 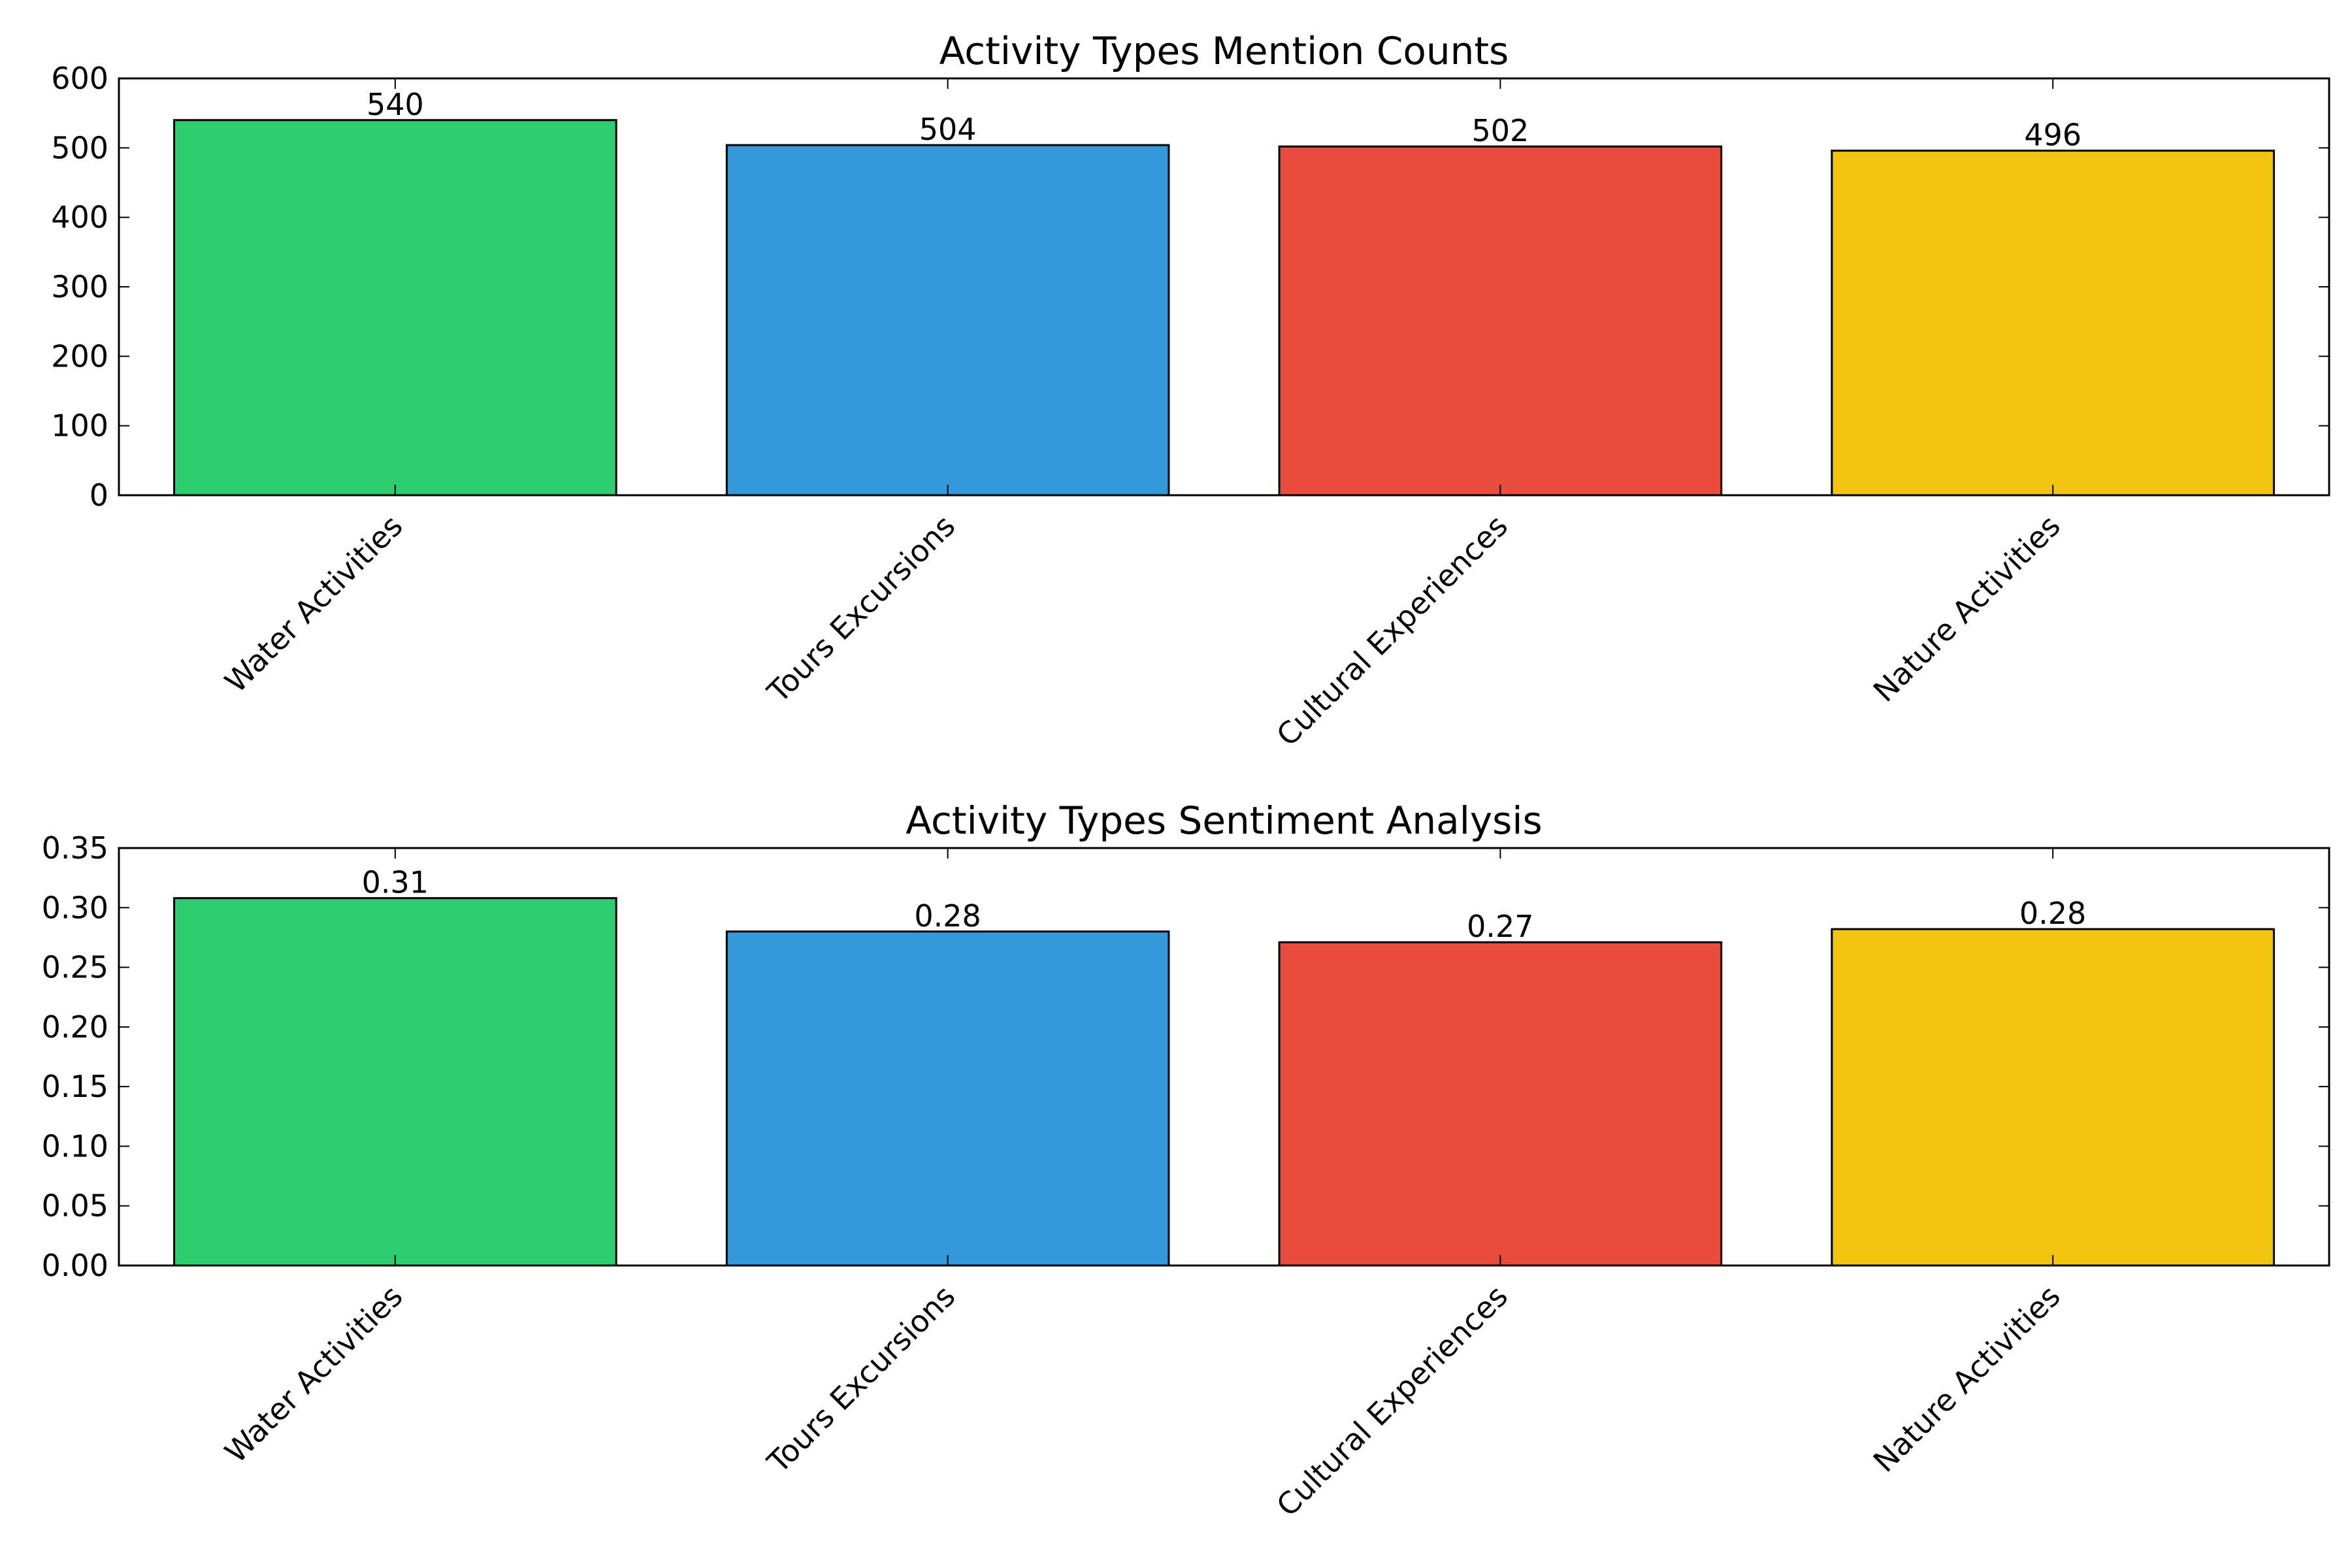 What do you see at coordinates (79, 426) in the screenshot?
I see `y-tick-label: 100` at bounding box center [79, 426].